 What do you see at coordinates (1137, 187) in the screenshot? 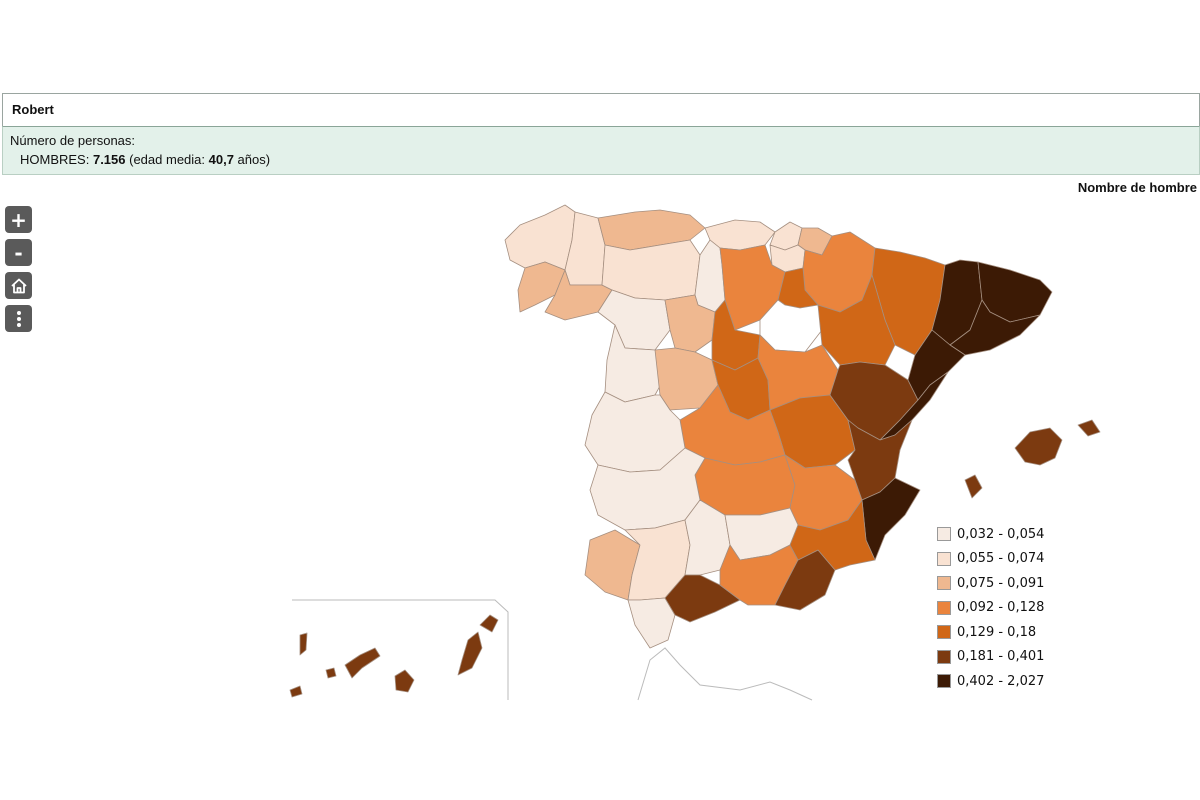
I see `map-title: Nombre de hombre` at bounding box center [1137, 187].